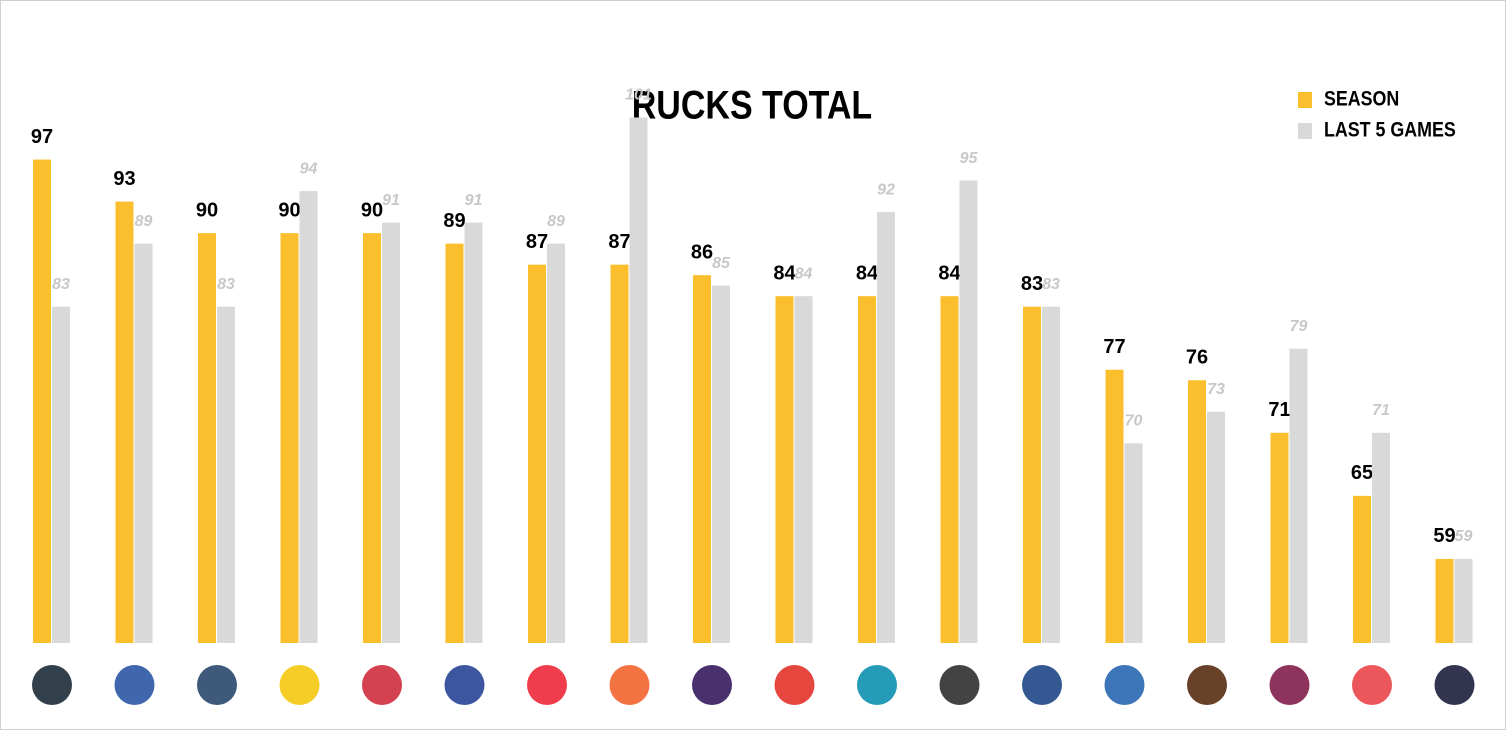 The image size is (1506, 730). Describe the element at coordinates (1361, 99) in the screenshot. I see `legend-label: SEASON` at that location.